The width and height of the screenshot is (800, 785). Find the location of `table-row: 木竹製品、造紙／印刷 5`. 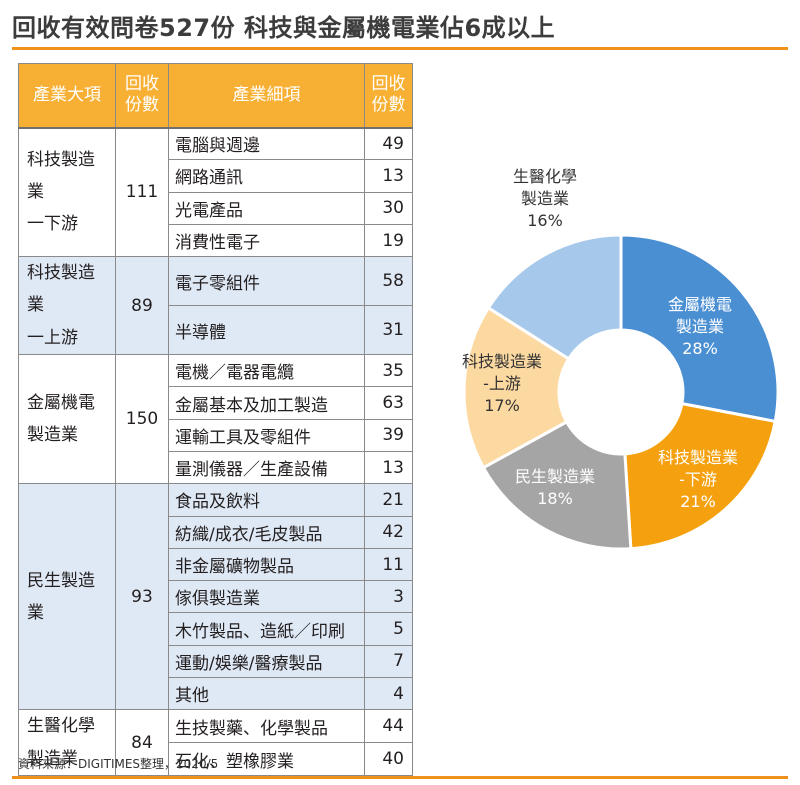

table-row: 木竹製品、造紙／印刷 5 is located at coordinates (216, 629).